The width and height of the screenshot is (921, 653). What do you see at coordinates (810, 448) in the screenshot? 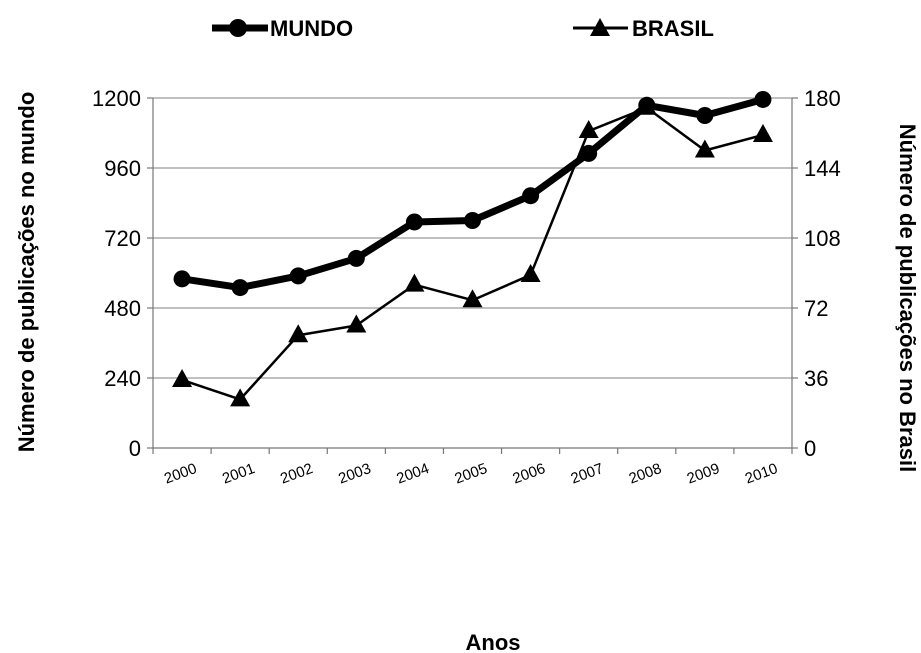
I see `y-right-tick-label: 0` at bounding box center [810, 448].